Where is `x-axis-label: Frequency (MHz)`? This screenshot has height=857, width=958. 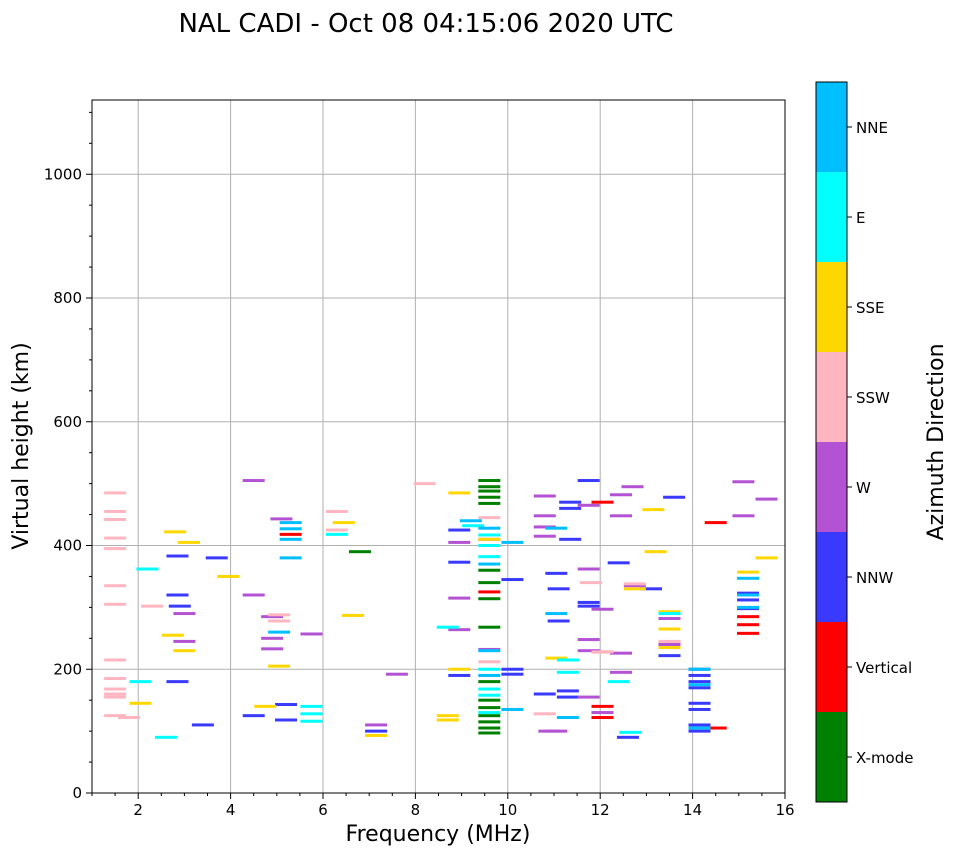 x-axis-label: Frequency (MHz) is located at coordinates (438, 834).